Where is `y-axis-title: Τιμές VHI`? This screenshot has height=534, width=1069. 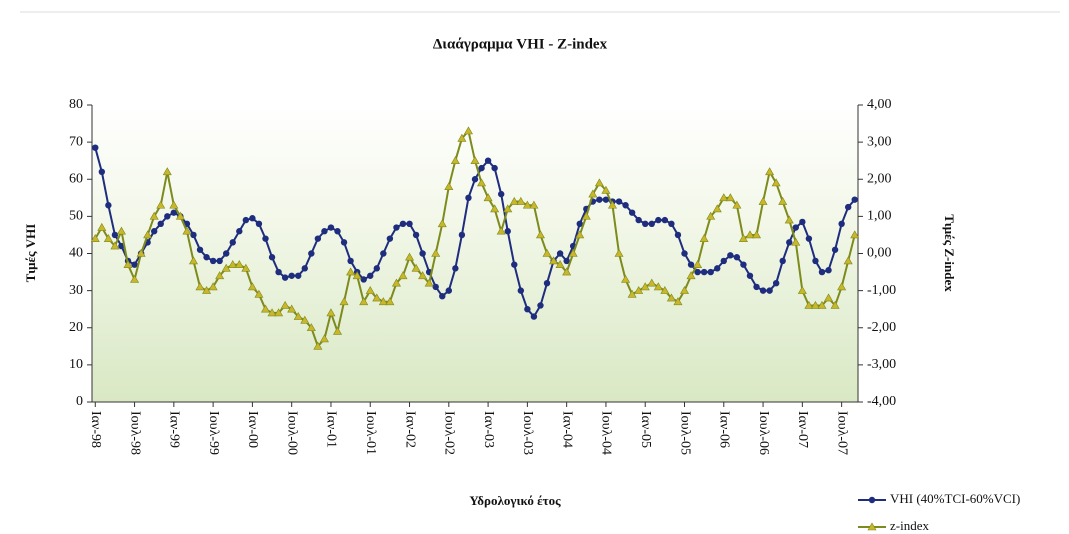 y-axis-title: Τιμές VHI is located at coordinates (30, 253).